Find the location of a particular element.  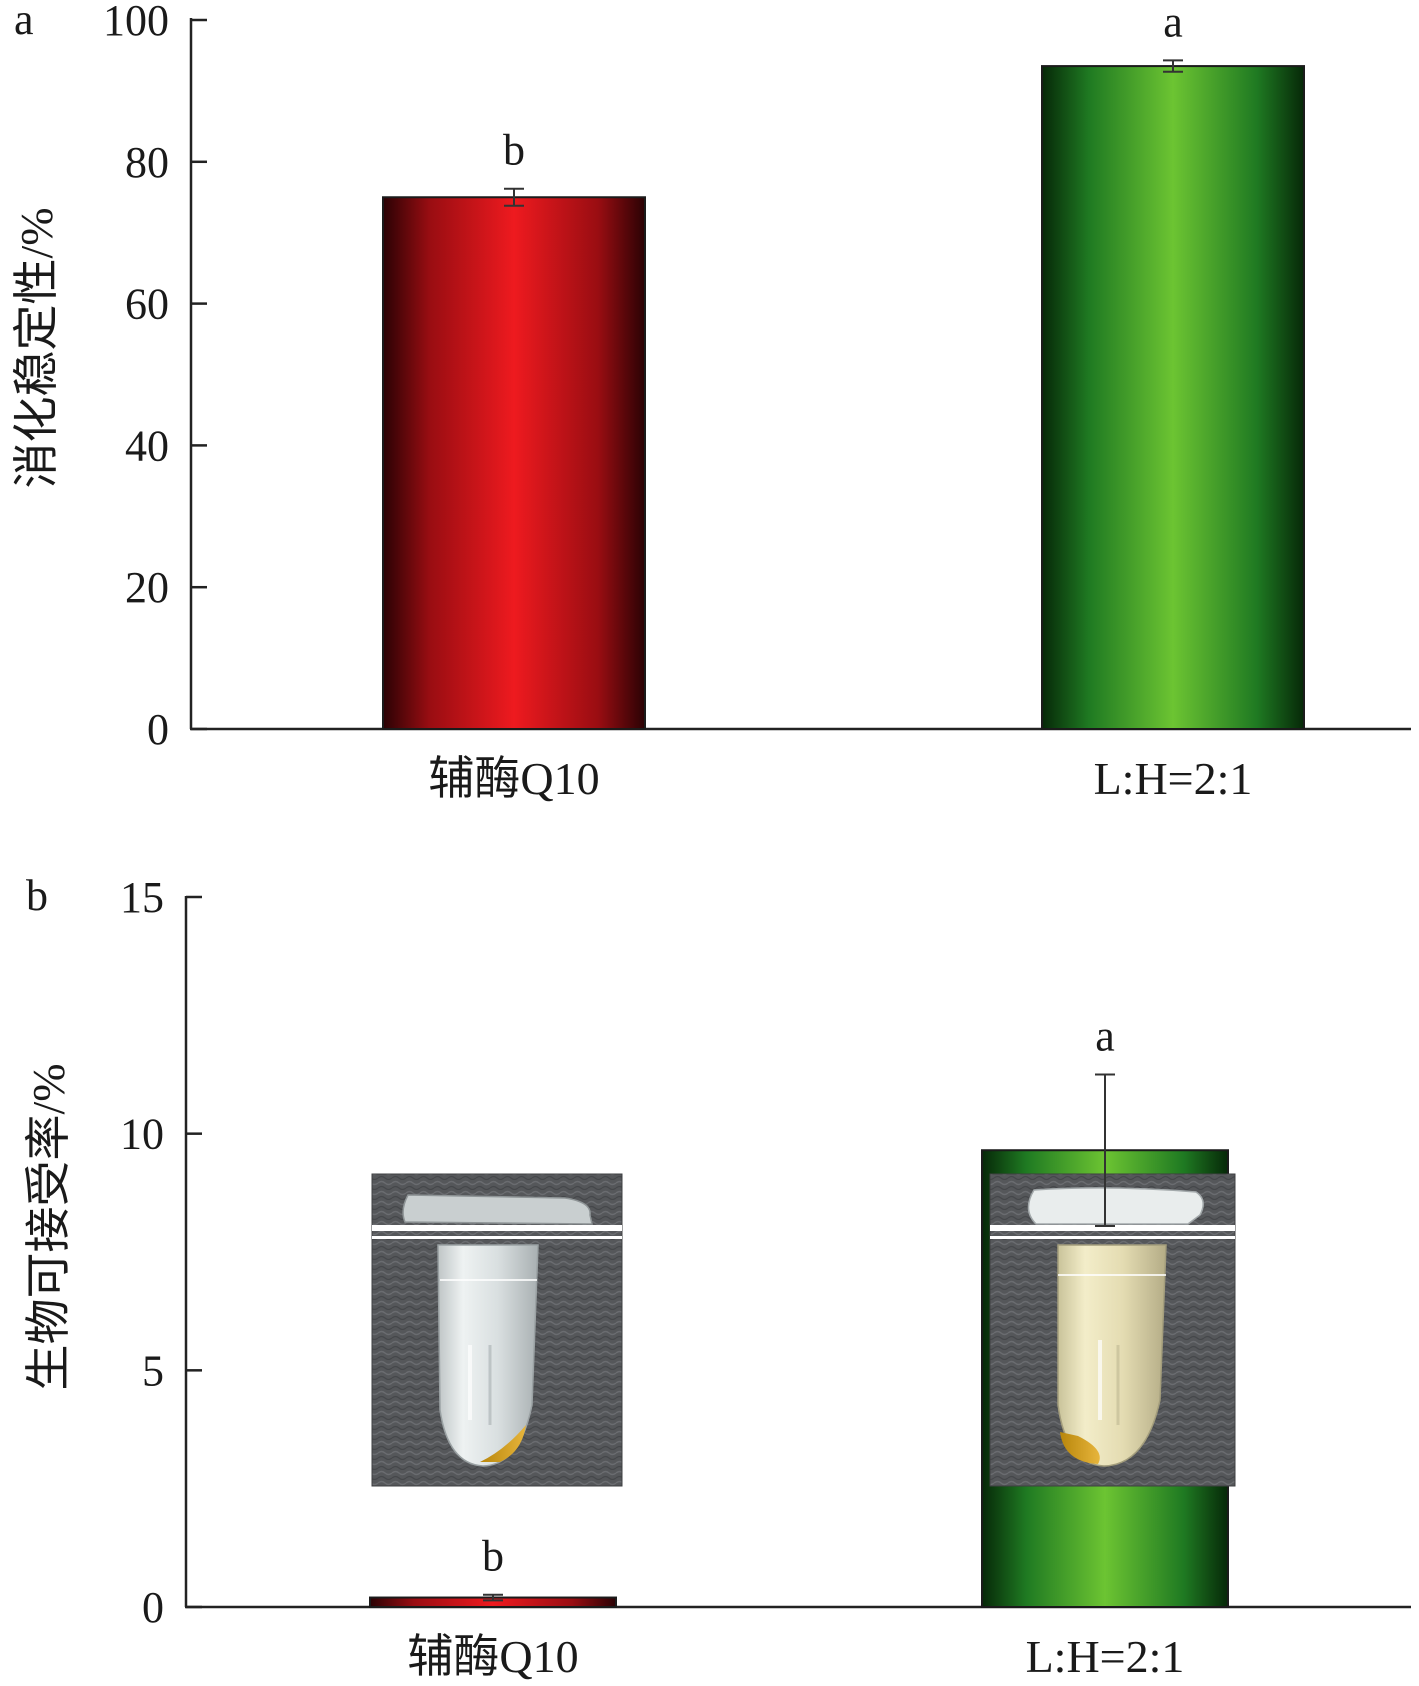

bar-coq10 is located at coordinates (514, 463).